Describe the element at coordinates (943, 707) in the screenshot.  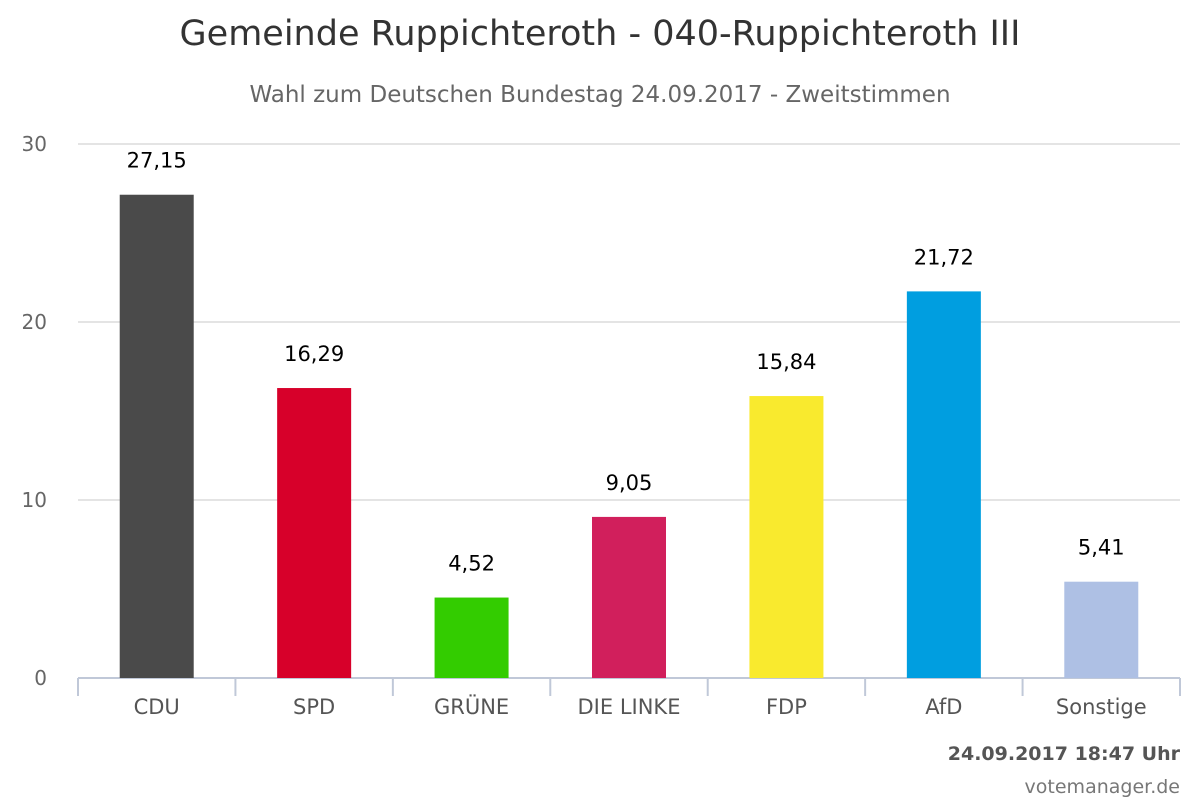
I see `x-tick-label: AfD` at that location.